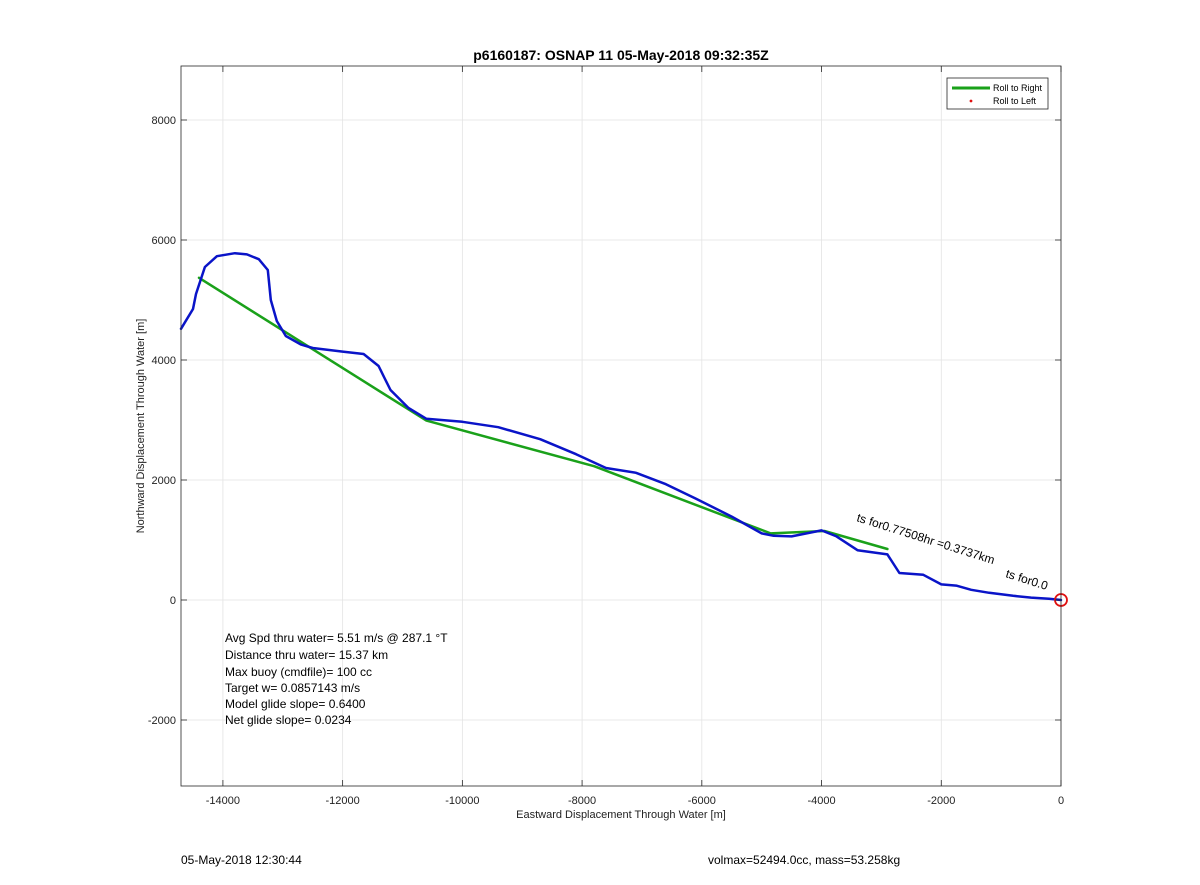  What do you see at coordinates (621, 815) in the screenshot?
I see `x-axis-label: Eastward Displacement Through Water [m]` at bounding box center [621, 815].